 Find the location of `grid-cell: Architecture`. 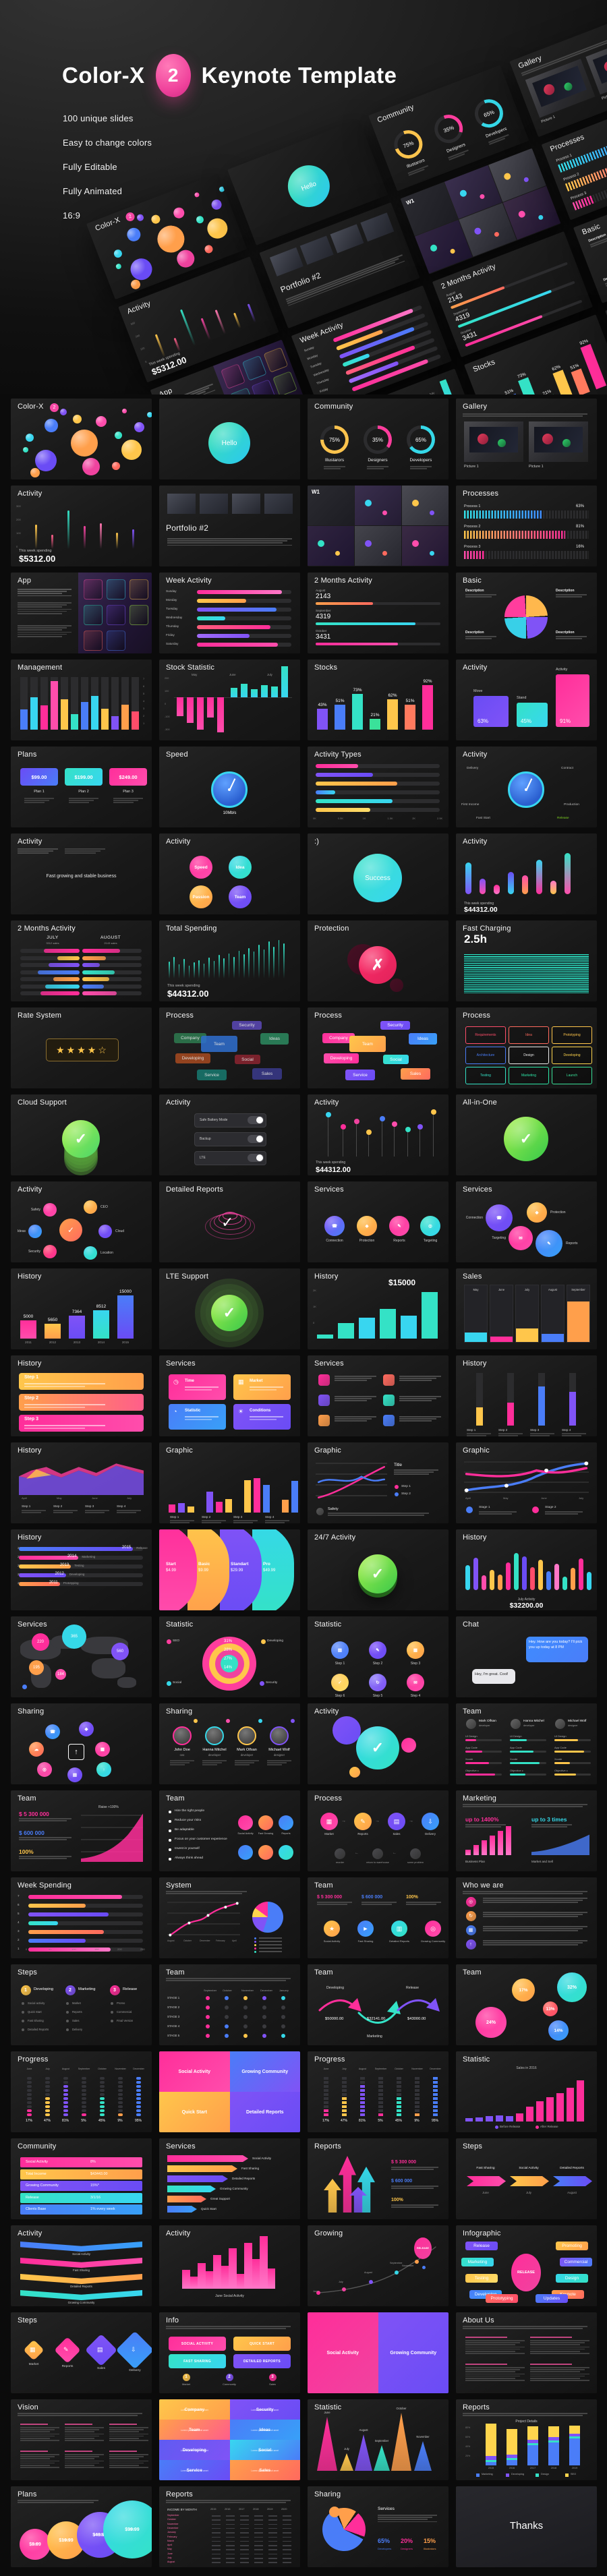

grid-cell: Architecture is located at coordinates (485, 1056).